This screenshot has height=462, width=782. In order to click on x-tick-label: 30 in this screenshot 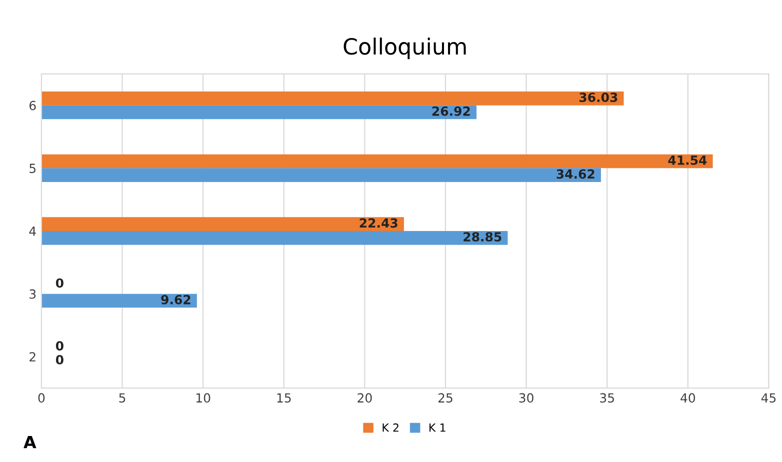, I will do `click(526, 398)`.